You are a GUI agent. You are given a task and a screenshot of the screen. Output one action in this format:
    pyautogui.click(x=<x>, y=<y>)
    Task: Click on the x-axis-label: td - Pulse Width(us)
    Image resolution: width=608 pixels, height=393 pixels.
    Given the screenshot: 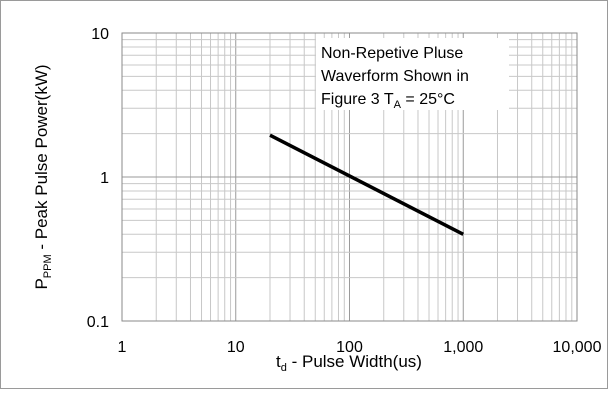 What is the action you would take?
    pyautogui.click(x=349, y=363)
    